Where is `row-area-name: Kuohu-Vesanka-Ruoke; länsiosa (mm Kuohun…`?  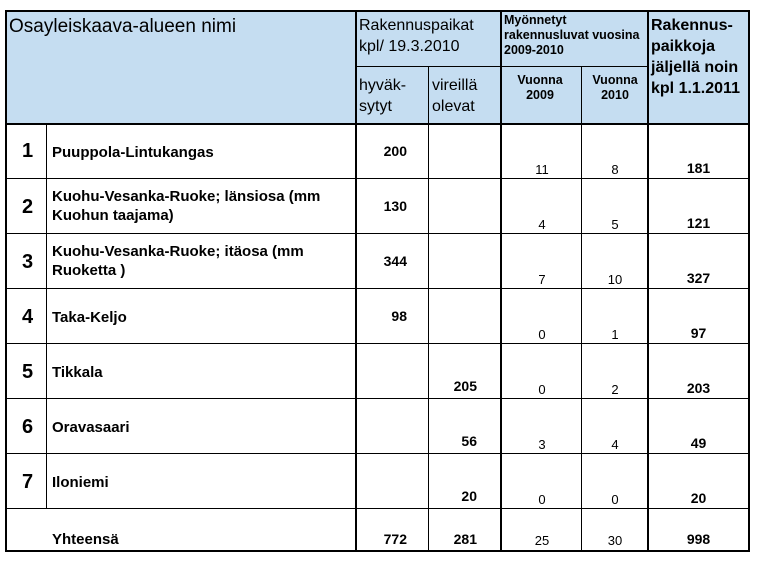 row-area-name: Kuohu-Vesanka-Ruoke; länsiosa (mm Kuohun… is located at coordinates (186, 206).